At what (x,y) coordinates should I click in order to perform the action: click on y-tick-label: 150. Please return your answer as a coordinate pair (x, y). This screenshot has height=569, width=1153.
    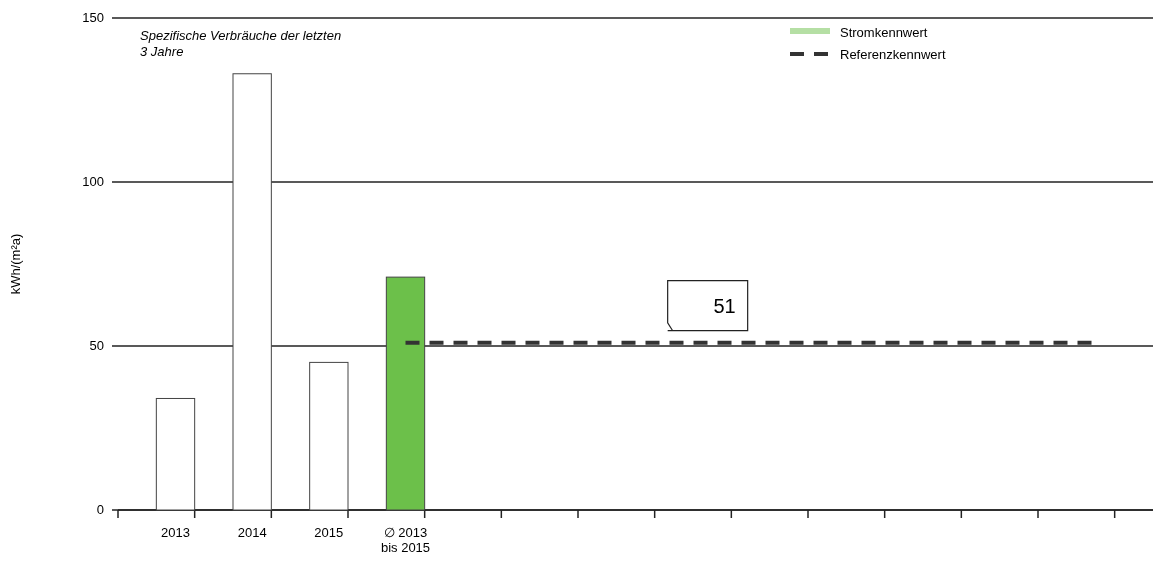
    Looking at the image, I should click on (93, 17).